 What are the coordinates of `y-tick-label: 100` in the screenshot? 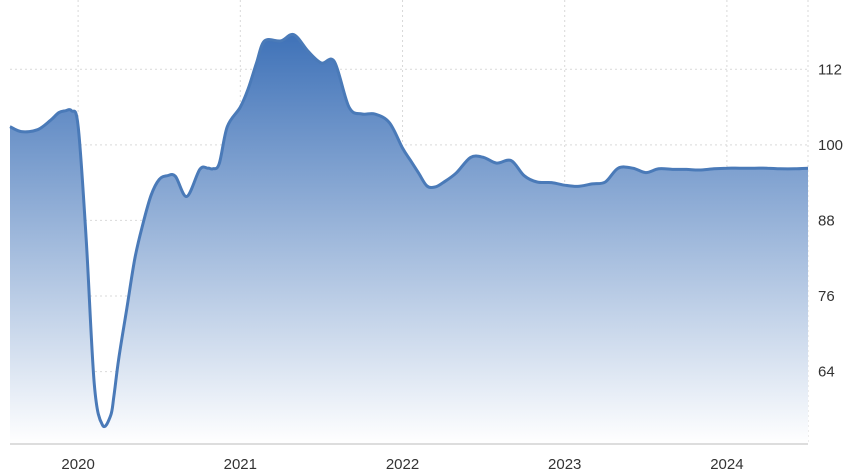 It's located at (830, 145).